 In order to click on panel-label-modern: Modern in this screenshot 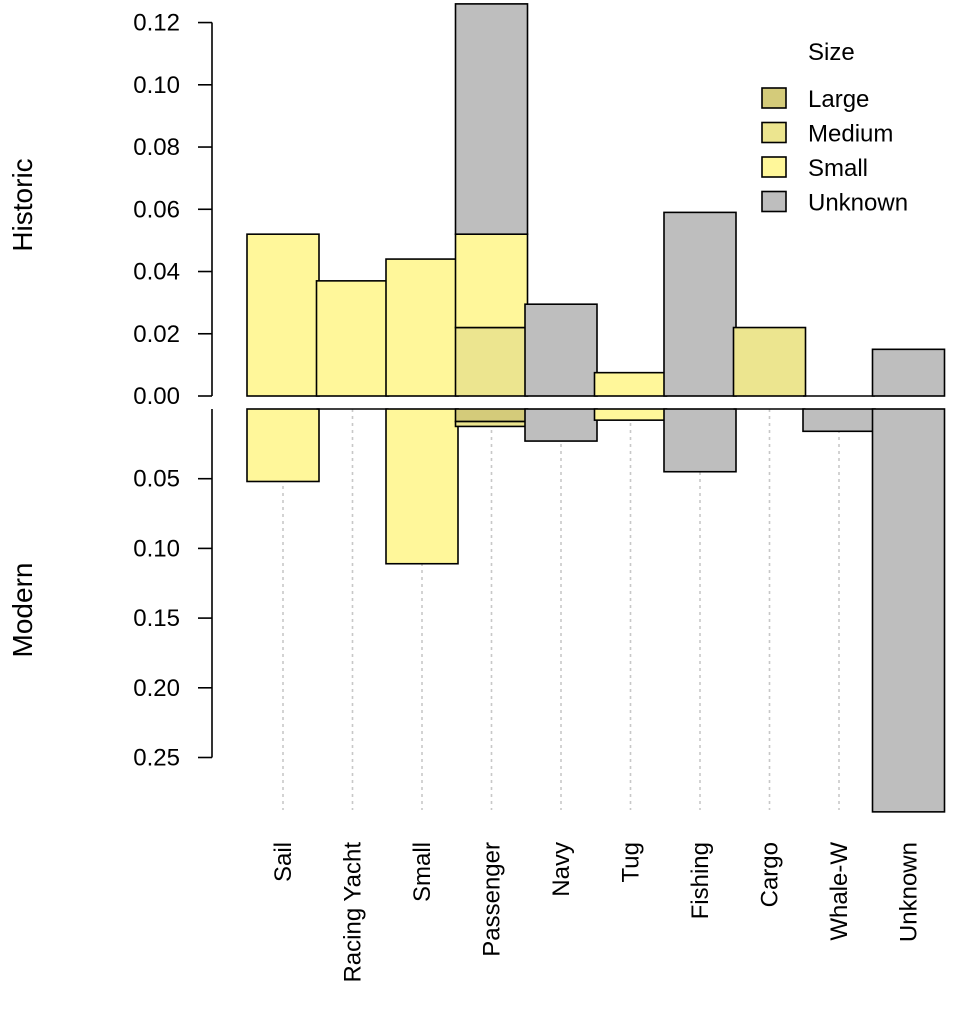, I will do `click(22, 610)`.